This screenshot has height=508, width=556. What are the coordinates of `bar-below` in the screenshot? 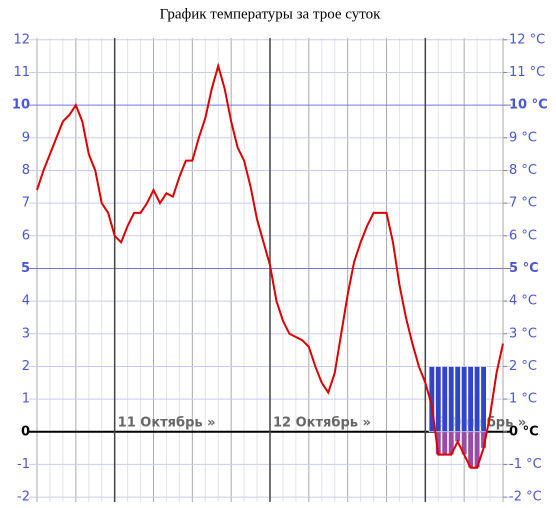 It's located at (444, 443).